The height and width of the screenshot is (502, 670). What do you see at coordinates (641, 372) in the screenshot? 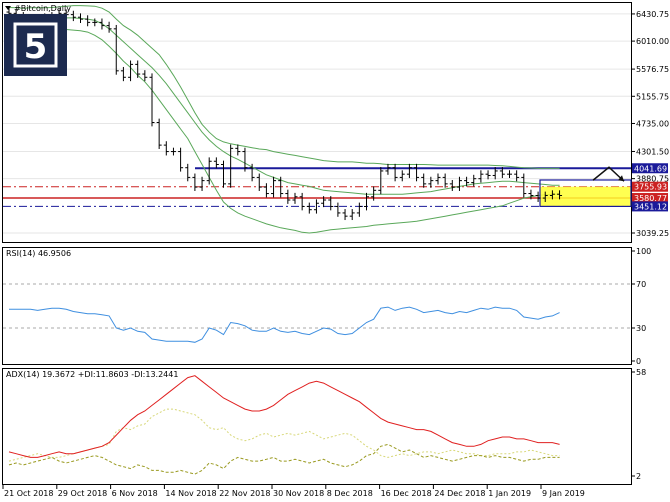
I see `adx-axis-label: 58` at bounding box center [641, 372].